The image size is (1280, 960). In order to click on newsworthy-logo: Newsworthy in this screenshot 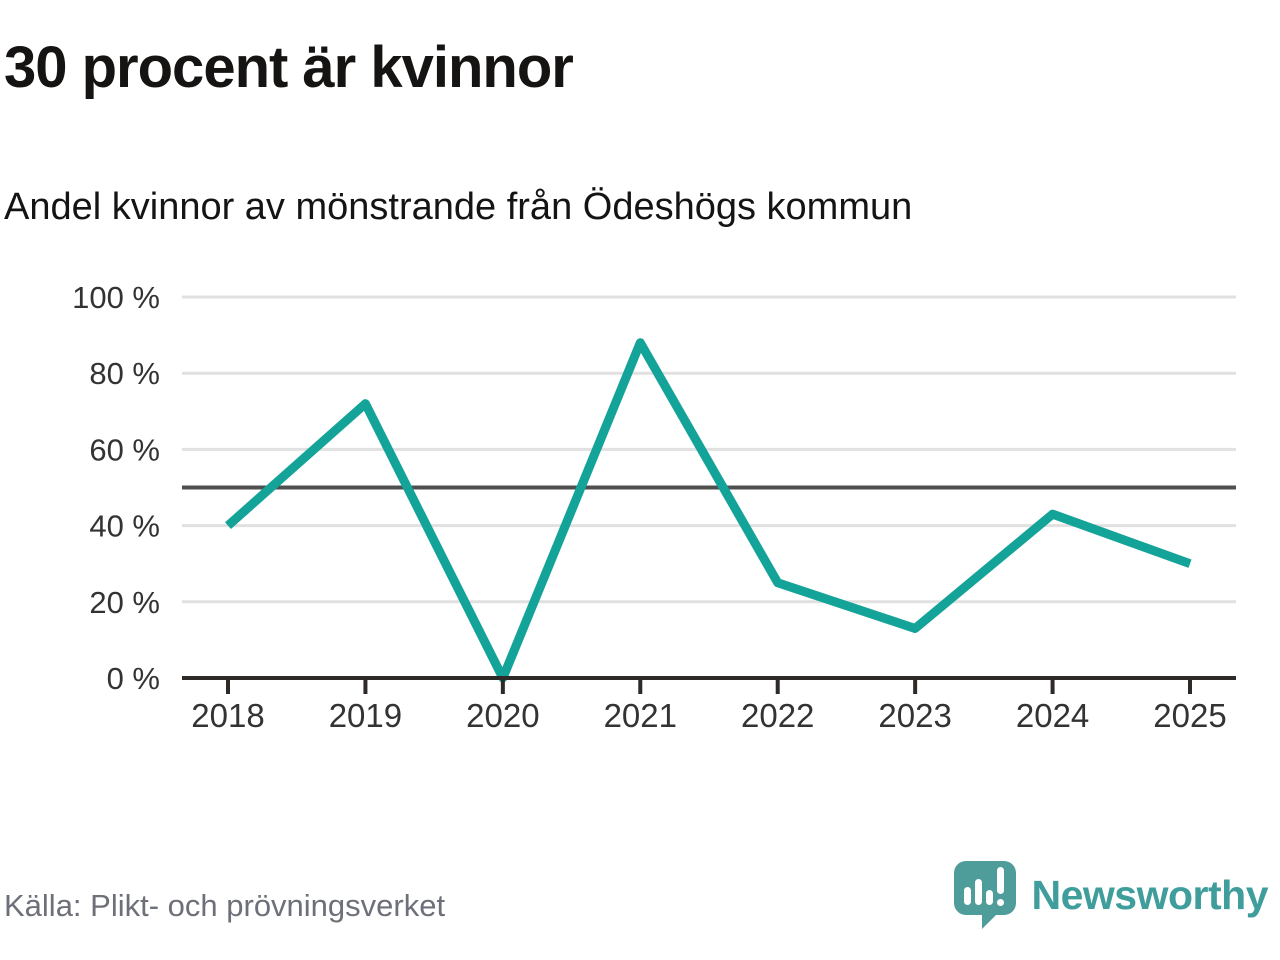, I will do `click(1110, 895)`.